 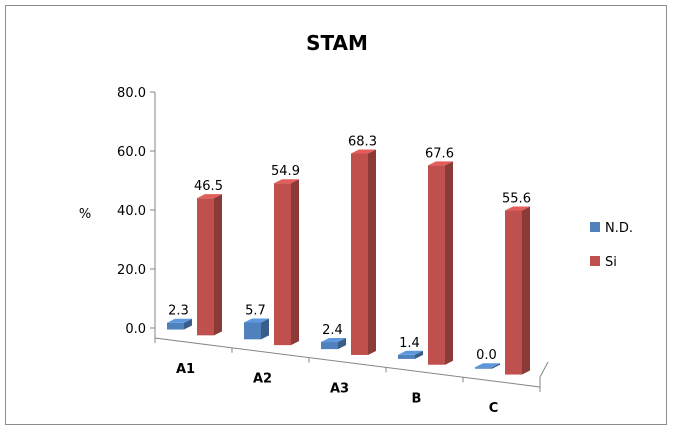 I want to click on bar-nd-a2, so click(x=256, y=329).